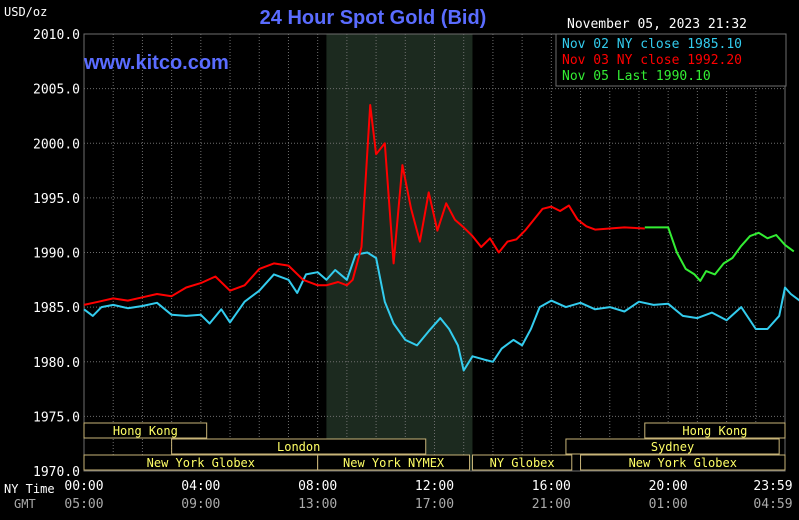  I want to click on legend-nov05: Nov 05 Last 1990.10, so click(636, 76).